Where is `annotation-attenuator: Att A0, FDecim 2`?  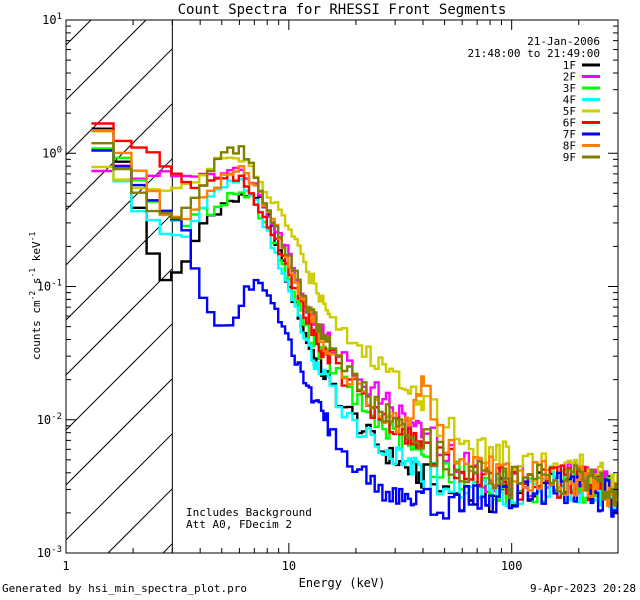 annotation-attenuator: Att A0, FDecim 2 is located at coordinates (239, 524).